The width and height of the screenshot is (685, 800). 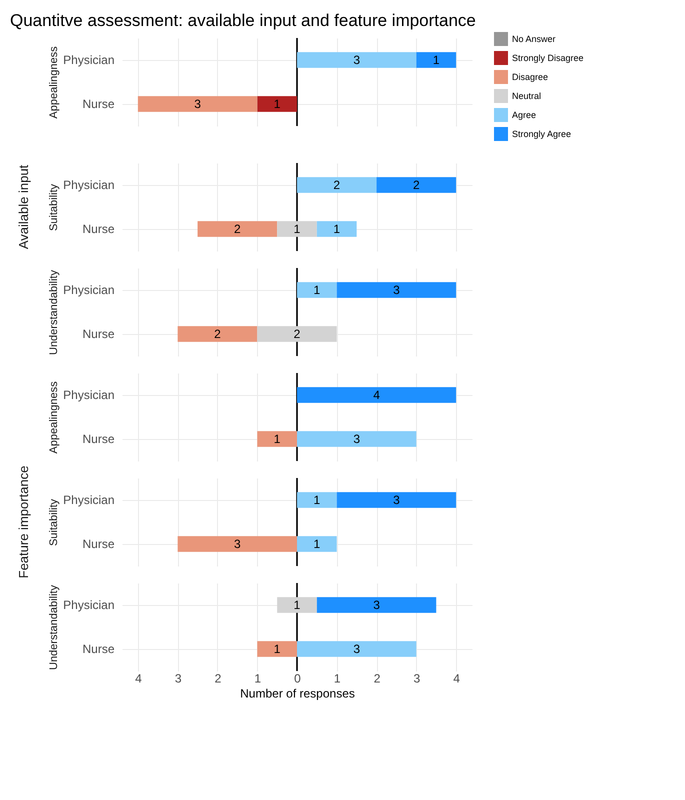 What do you see at coordinates (297, 693) in the screenshot?
I see `x-axis-title: Number of responses` at bounding box center [297, 693].